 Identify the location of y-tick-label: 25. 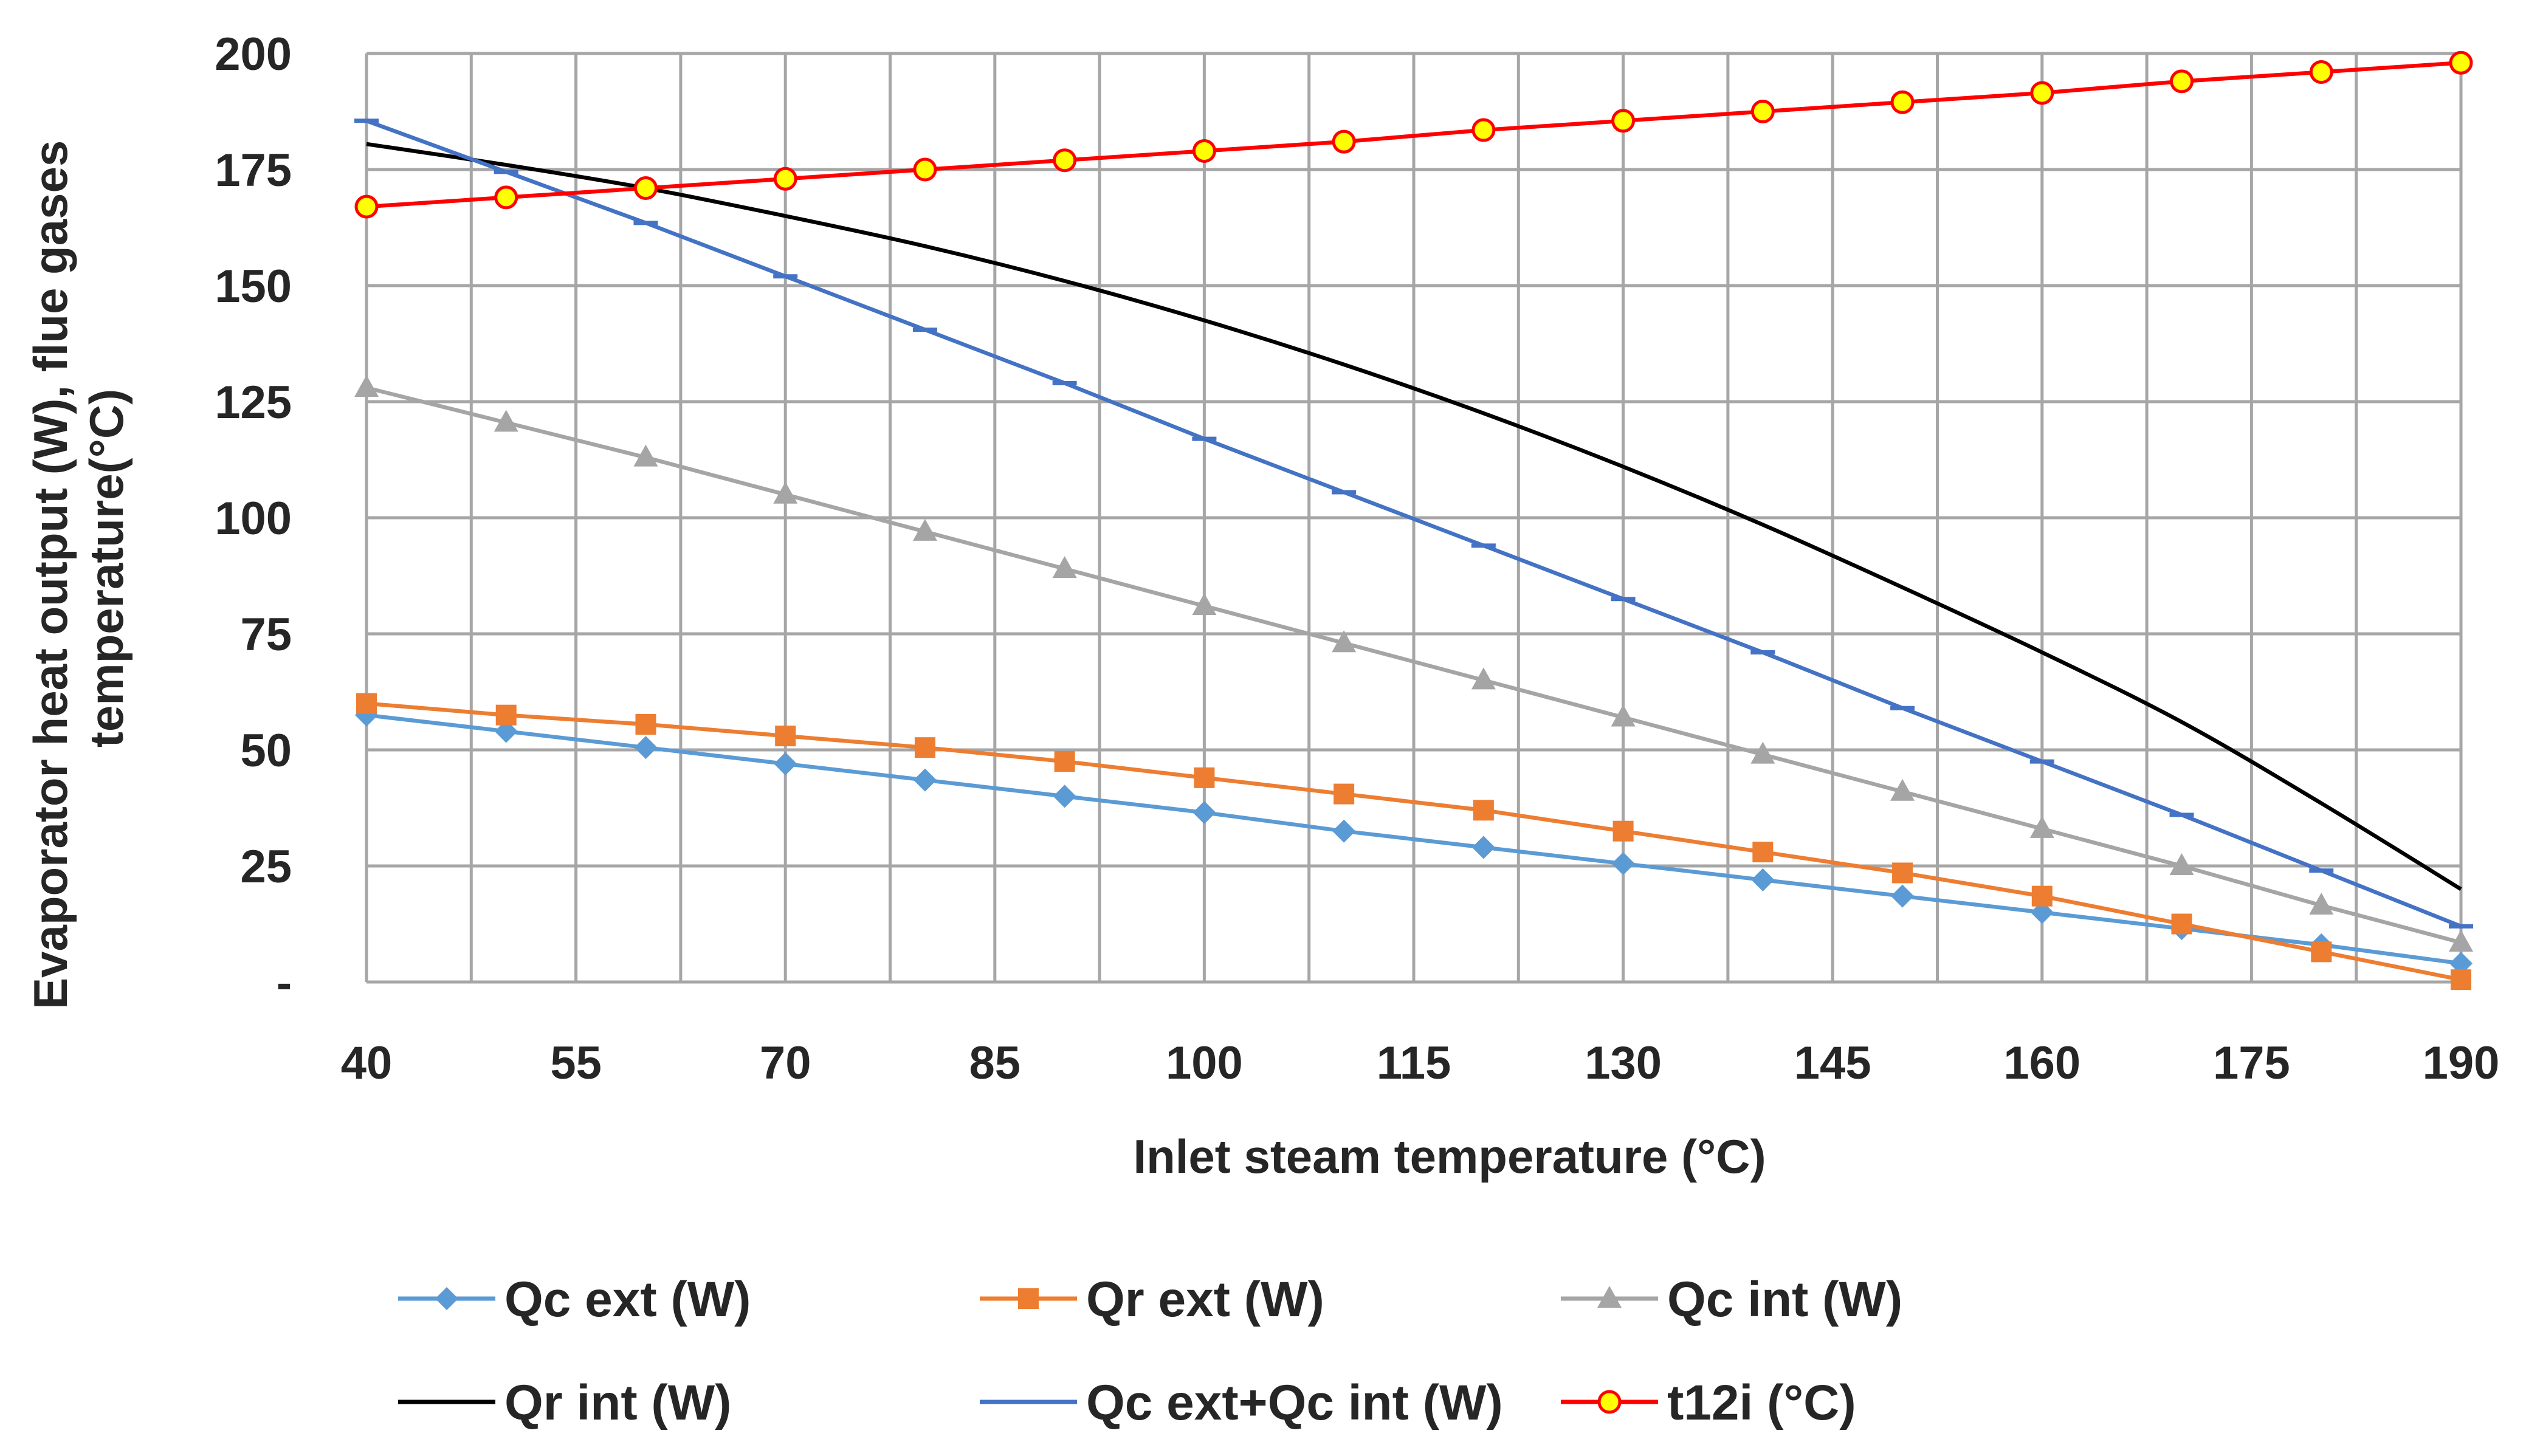
(266, 867).